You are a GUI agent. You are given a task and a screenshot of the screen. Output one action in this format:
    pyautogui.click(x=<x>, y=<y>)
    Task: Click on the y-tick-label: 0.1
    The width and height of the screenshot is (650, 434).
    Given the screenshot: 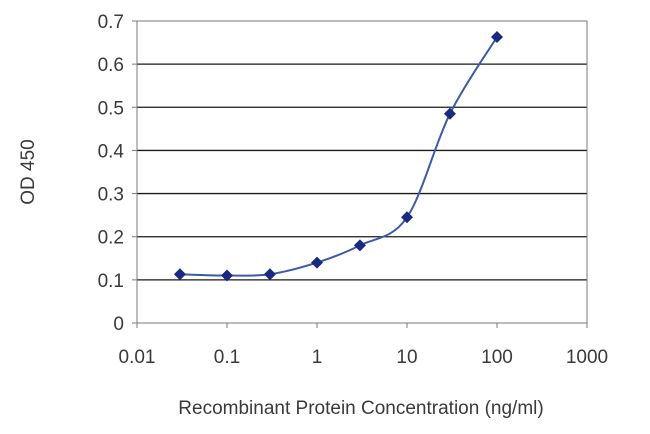 What is the action you would take?
    pyautogui.click(x=111, y=281)
    